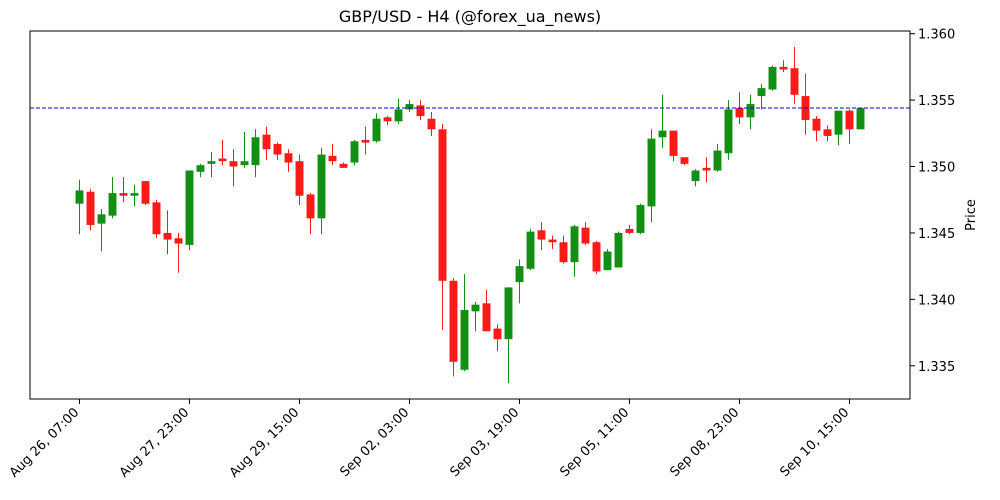  I want to click on y-tick-label: 1.355, so click(936, 101).